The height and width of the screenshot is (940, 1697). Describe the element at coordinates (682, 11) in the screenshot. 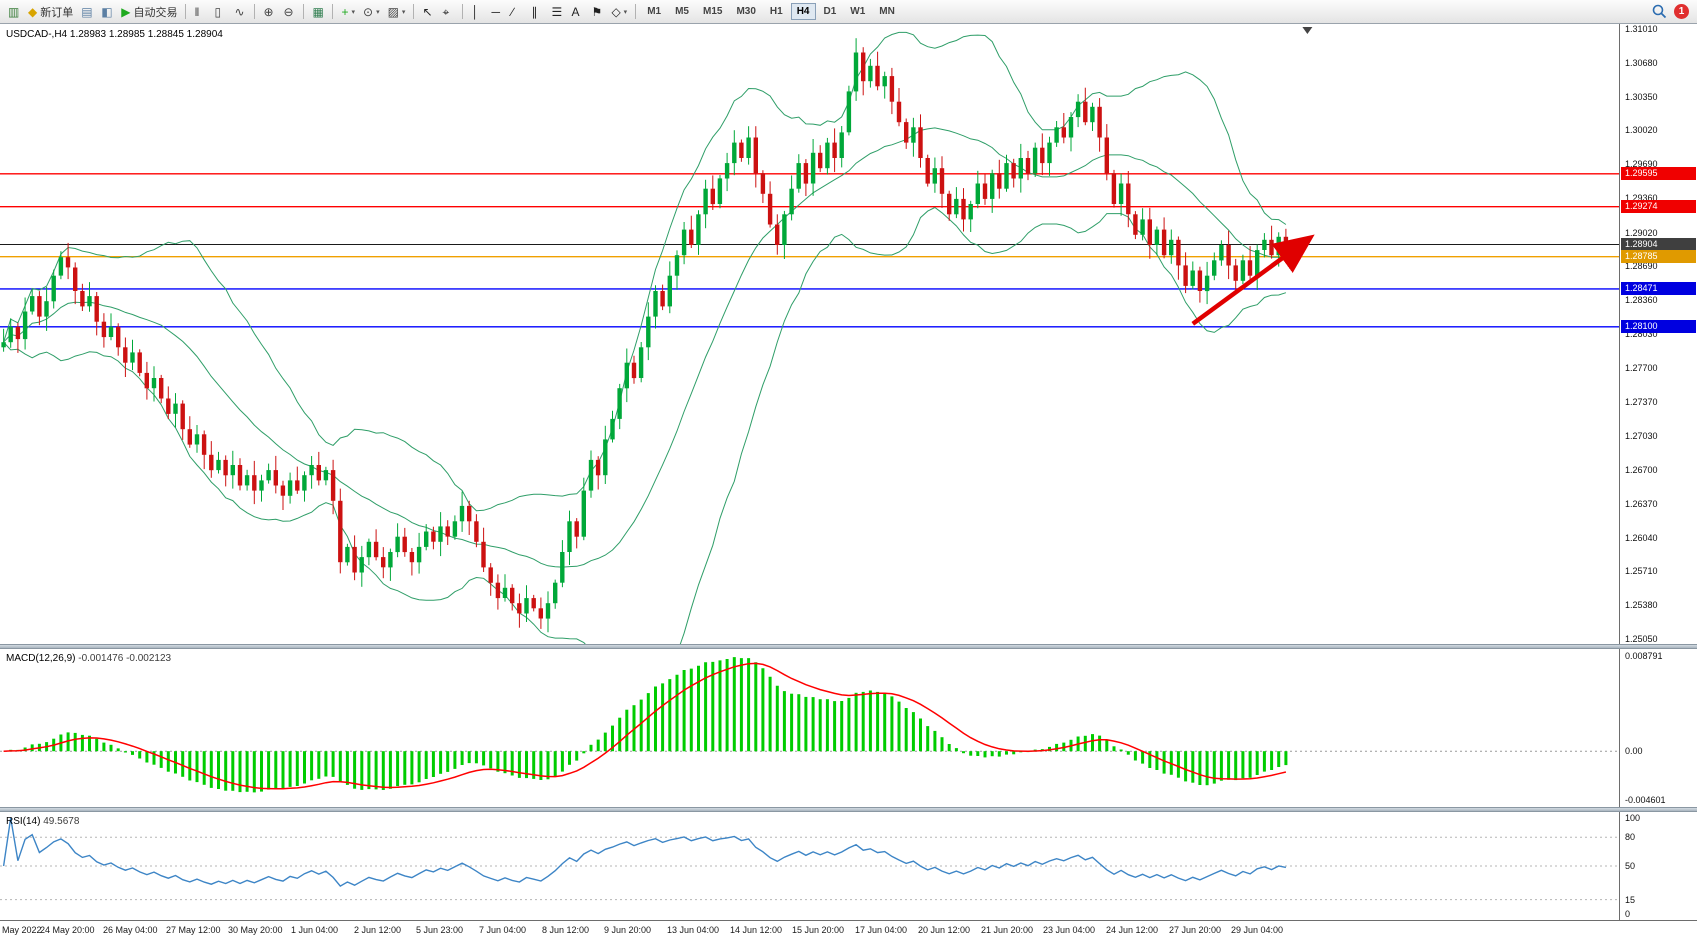

I see `timeframe-m5-button: M5` at that location.